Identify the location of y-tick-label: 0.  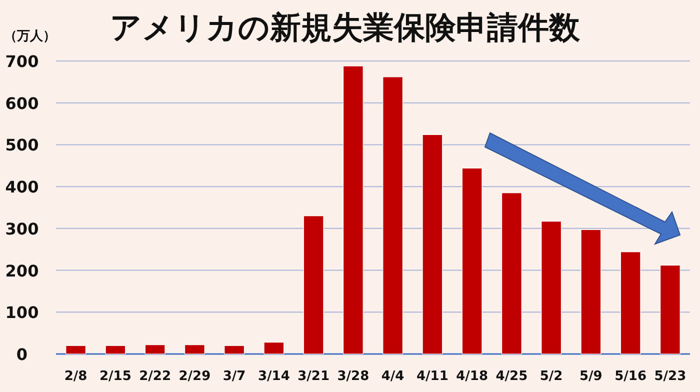
(22, 354).